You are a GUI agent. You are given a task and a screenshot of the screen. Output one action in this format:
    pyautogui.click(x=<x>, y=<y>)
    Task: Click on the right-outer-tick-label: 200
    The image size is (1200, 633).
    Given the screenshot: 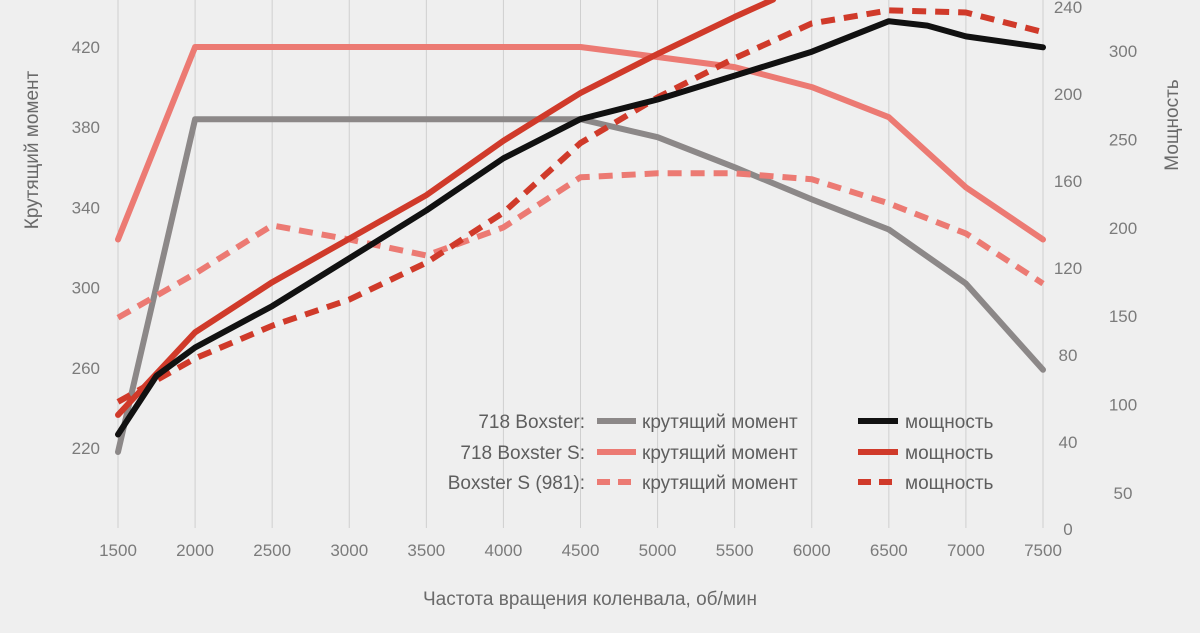 What is the action you would take?
    pyautogui.click(x=1123, y=228)
    